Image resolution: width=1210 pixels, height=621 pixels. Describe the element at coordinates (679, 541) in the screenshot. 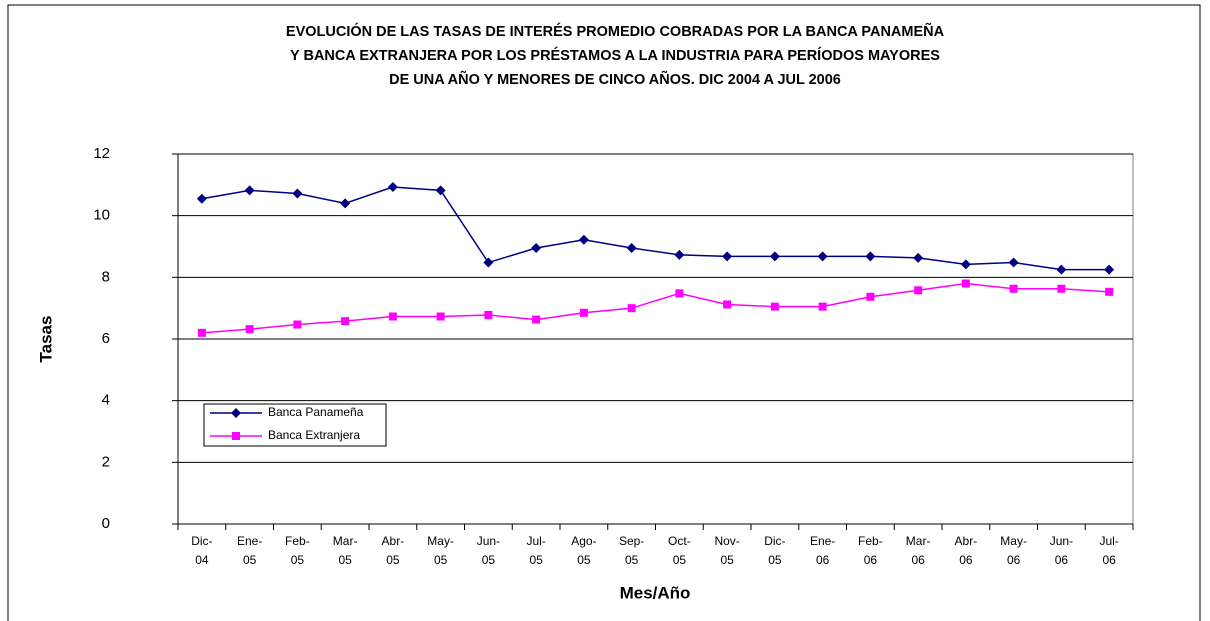

I see `x-tick-label: Oct-` at that location.